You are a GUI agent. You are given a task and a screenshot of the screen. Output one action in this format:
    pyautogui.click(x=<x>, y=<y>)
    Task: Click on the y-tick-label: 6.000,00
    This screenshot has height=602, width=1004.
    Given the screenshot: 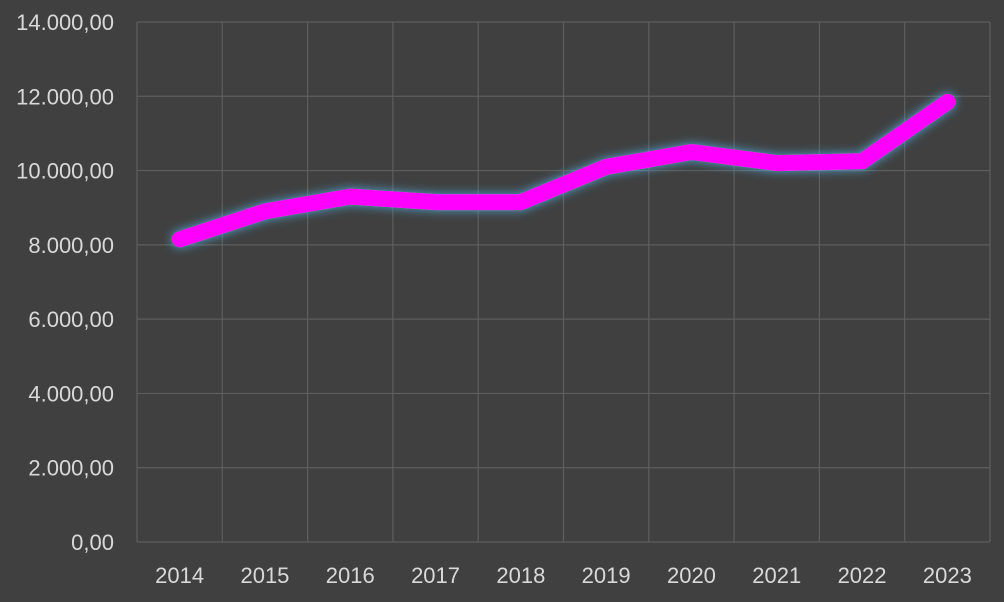 What is the action you would take?
    pyautogui.click(x=71, y=319)
    